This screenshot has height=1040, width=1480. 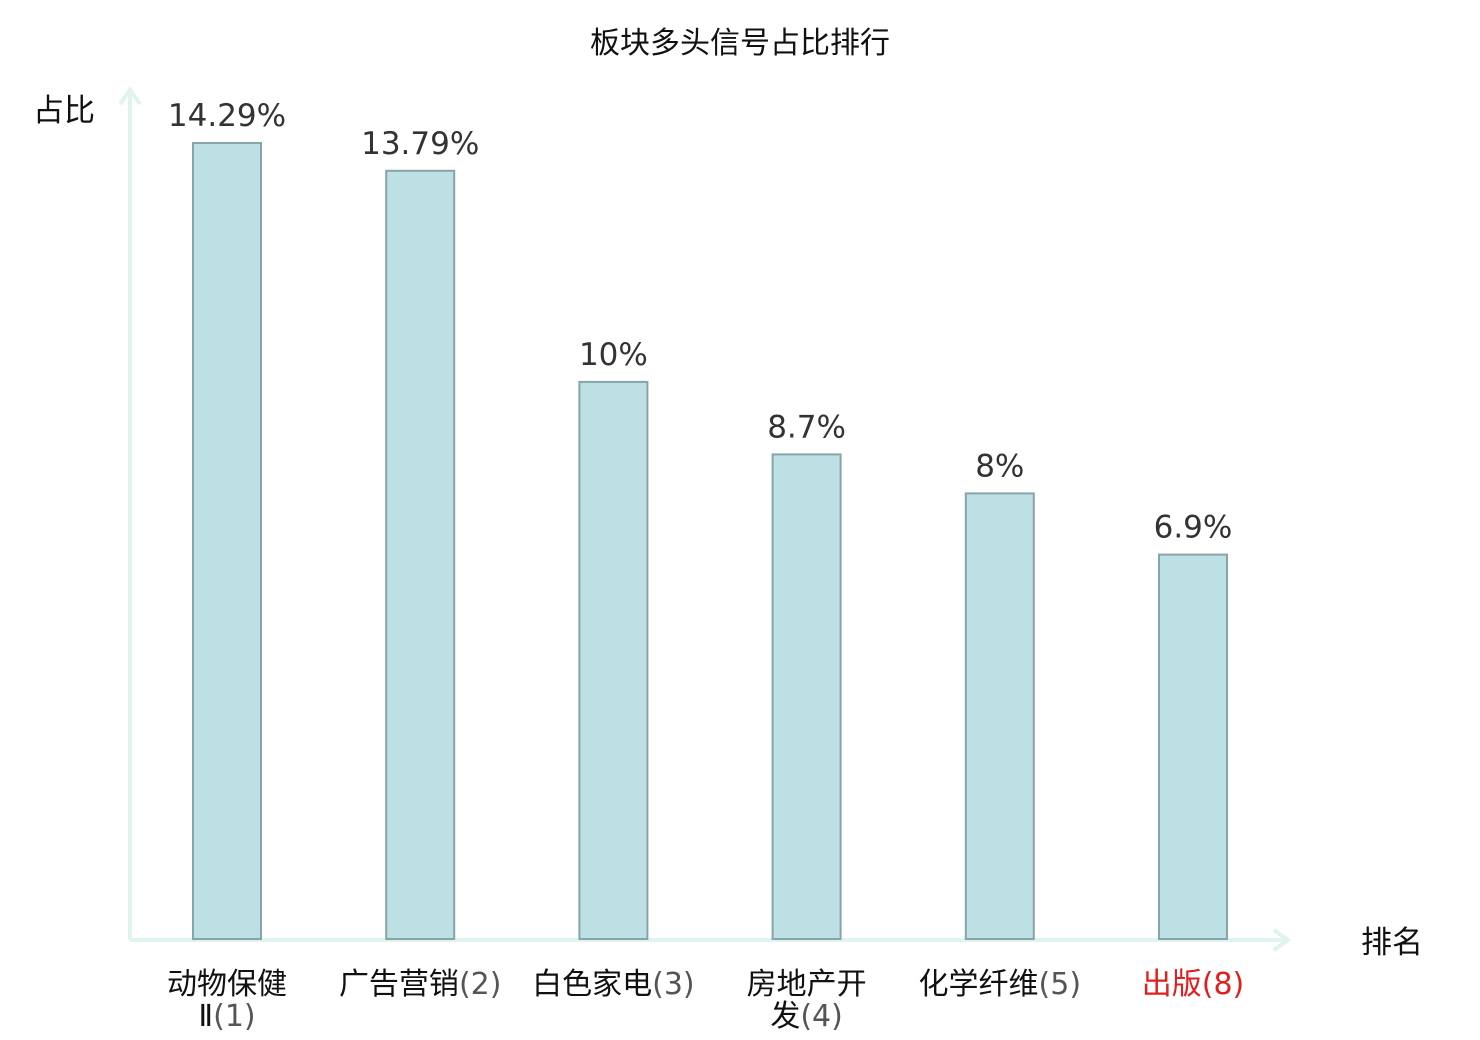 I want to click on category-label: 广告营销(2), so click(x=420, y=984).